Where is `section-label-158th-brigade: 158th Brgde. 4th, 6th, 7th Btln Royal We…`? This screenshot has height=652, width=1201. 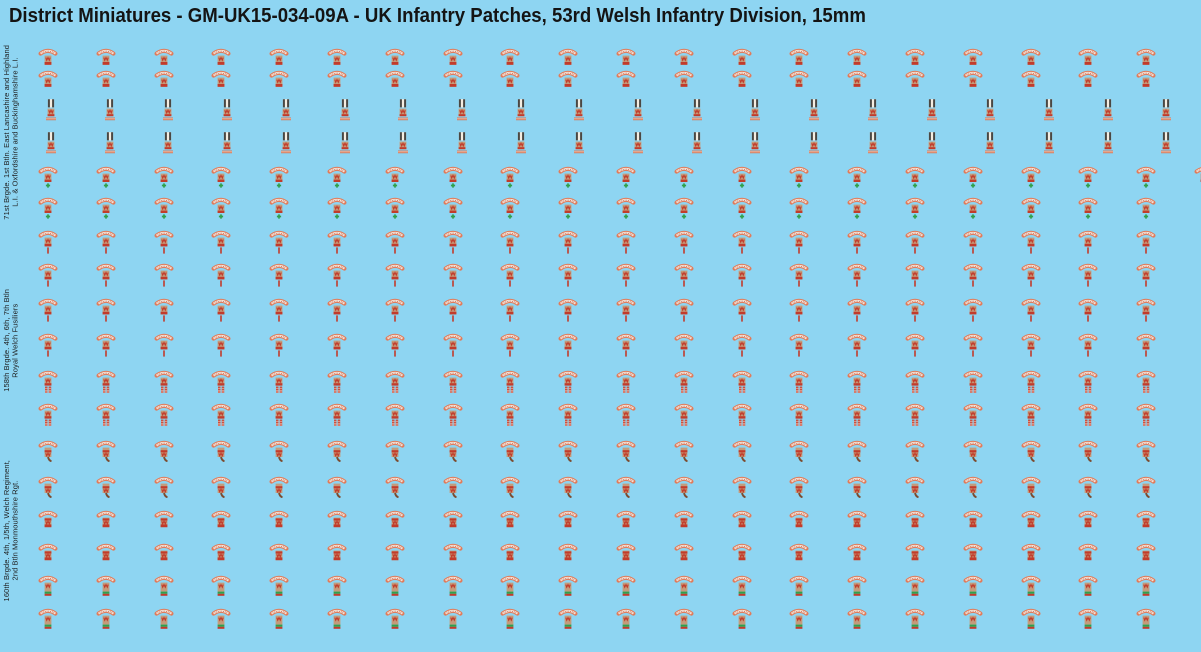
section-label-158th-brigade: 158th Brgde. 4th, 6th, 7th Btln Royal We… is located at coordinates (11, 340).